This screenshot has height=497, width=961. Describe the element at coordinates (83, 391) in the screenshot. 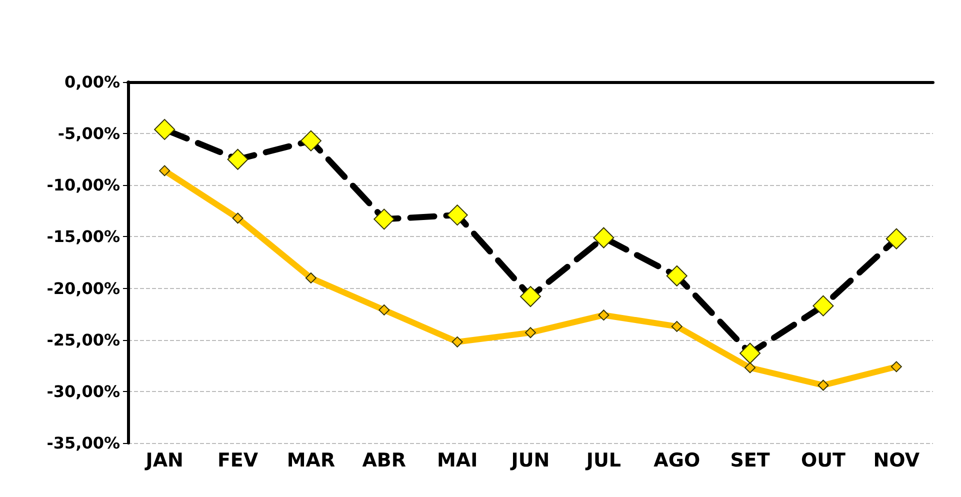

I see `y-tick-label: -30,00%` at that location.